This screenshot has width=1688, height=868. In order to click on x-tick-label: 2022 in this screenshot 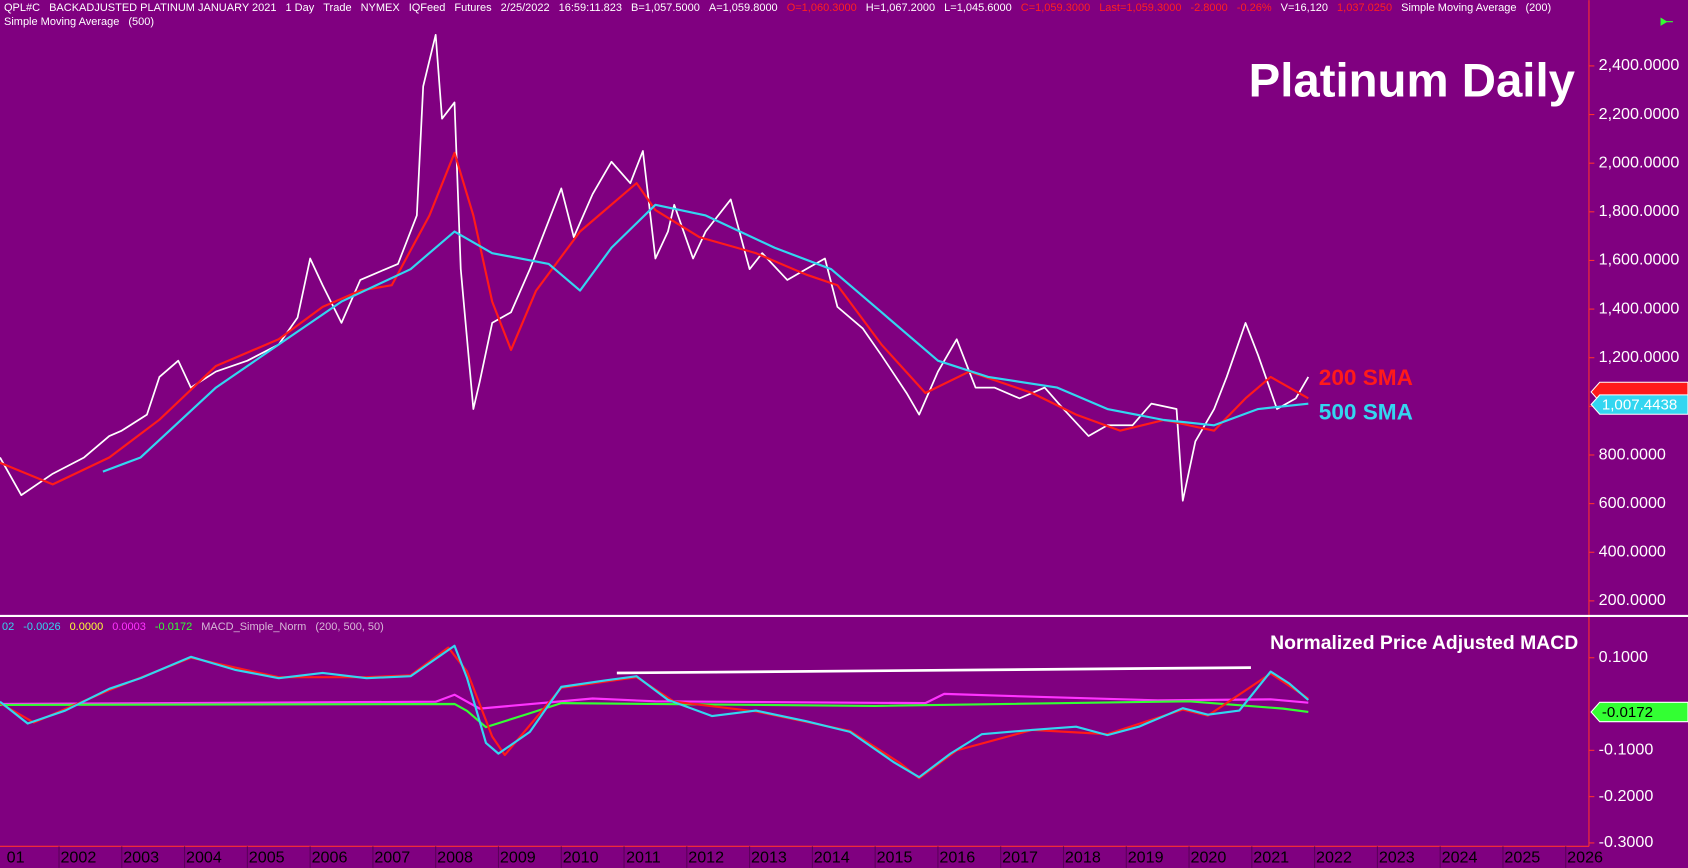, I will do `click(1334, 857)`.